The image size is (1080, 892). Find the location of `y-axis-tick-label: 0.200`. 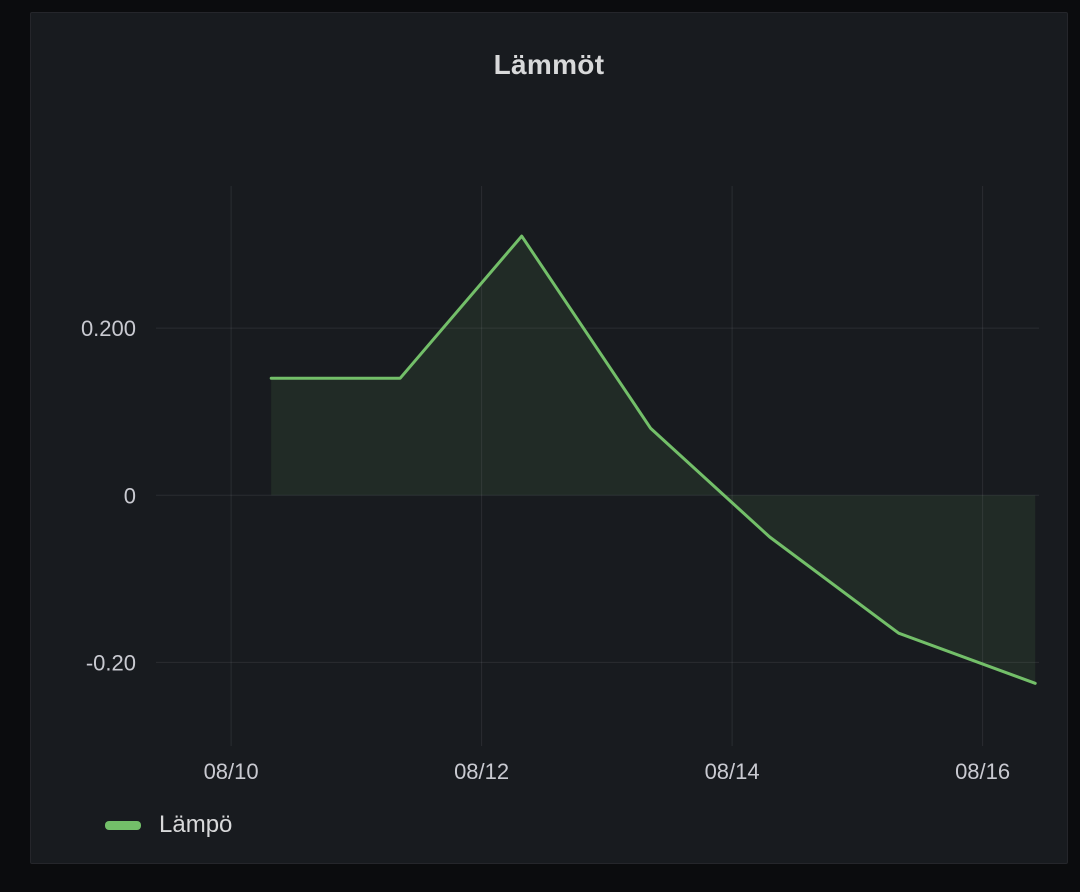

y-axis-tick-label: 0.200 is located at coordinates (108, 328).